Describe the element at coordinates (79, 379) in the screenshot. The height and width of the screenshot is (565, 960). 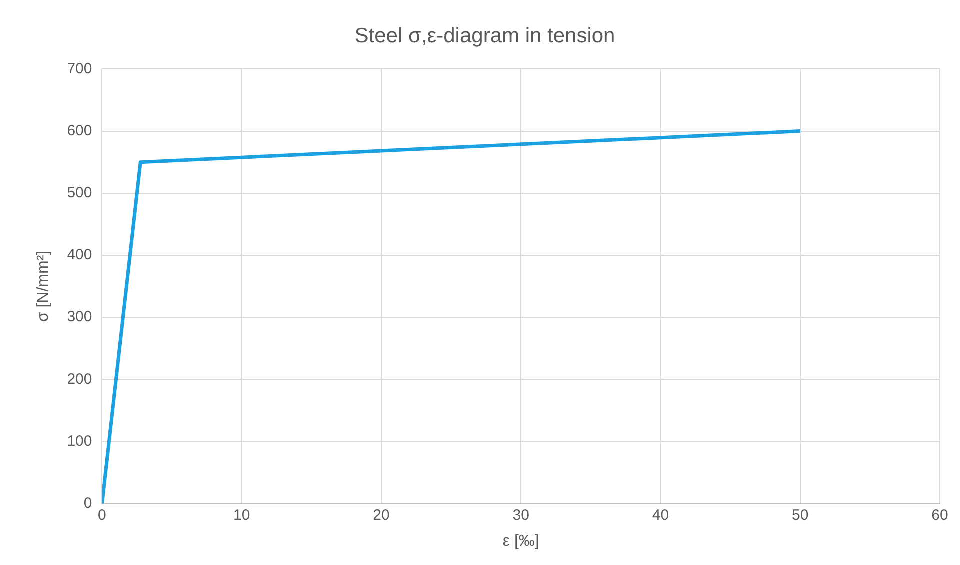
I see `y-tick-label: 200` at that location.